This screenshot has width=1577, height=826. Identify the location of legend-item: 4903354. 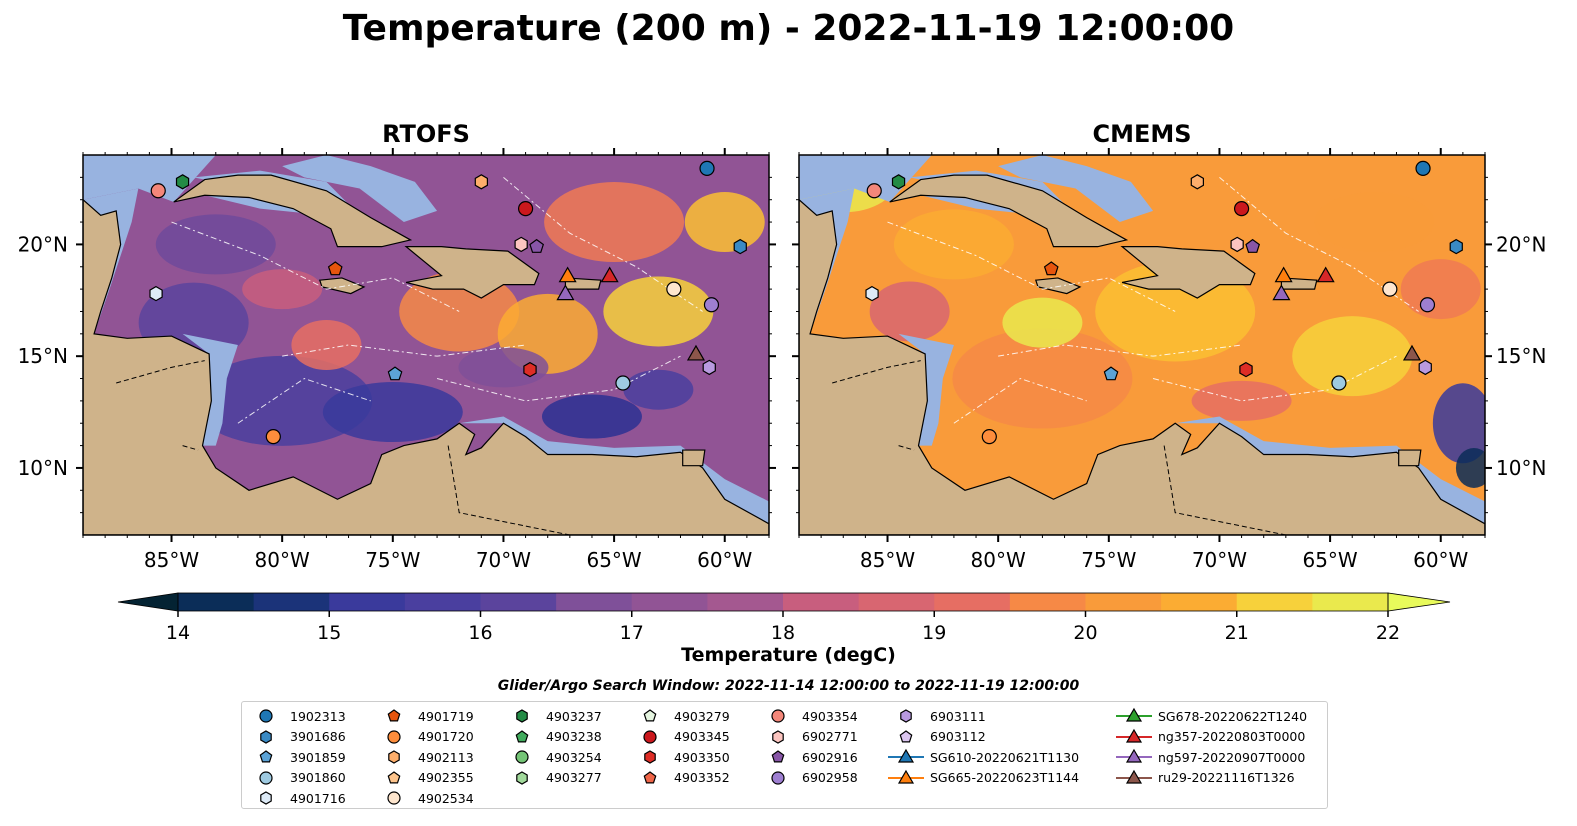
(808, 716).